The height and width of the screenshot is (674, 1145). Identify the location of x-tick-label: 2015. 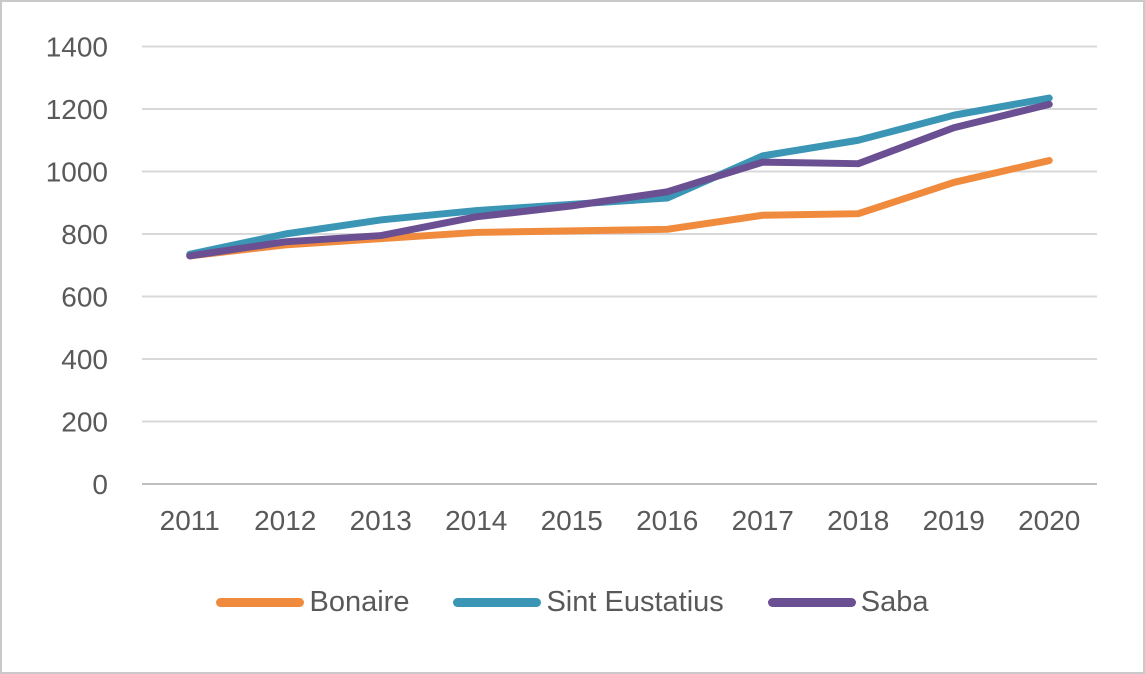
(572, 520).